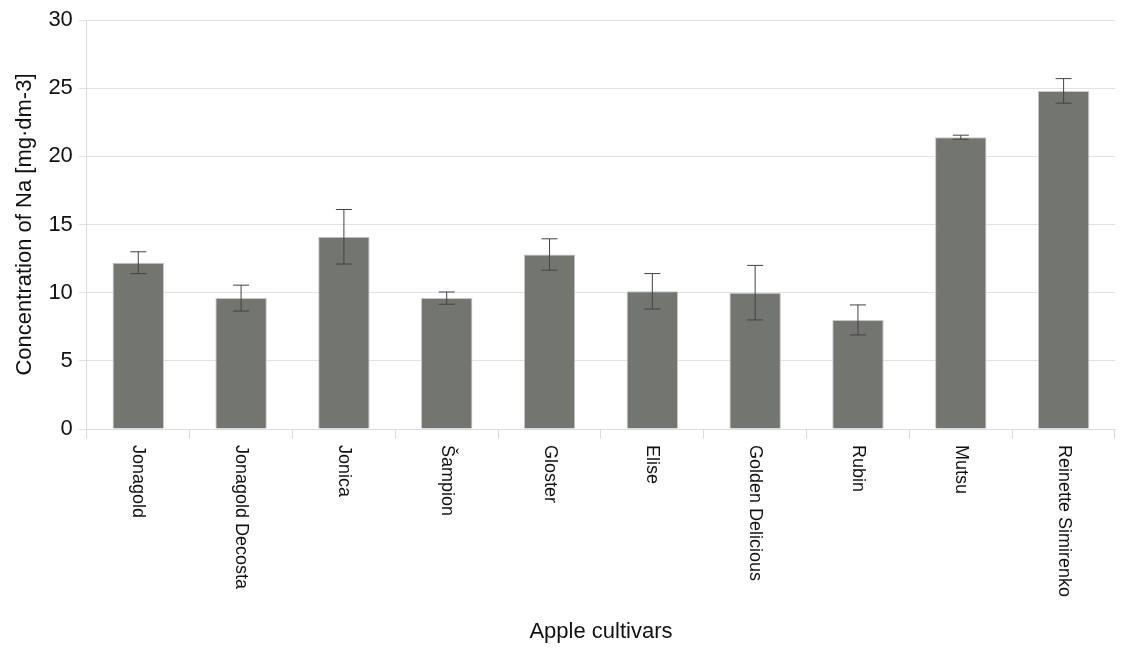  Describe the element at coordinates (756, 513) in the screenshot. I see `x-tick-label: Golden Delicious` at that location.